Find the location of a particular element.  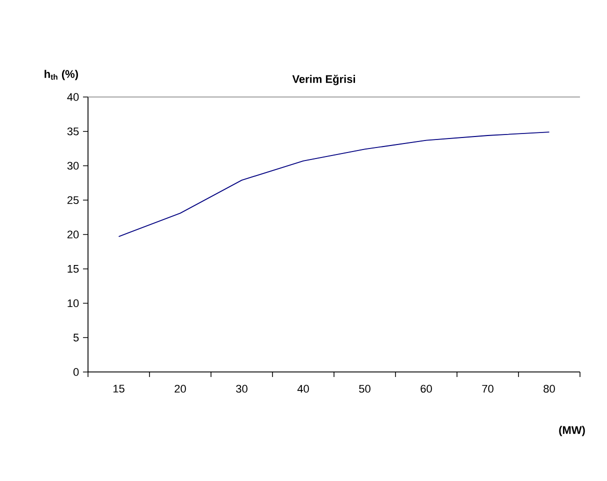

y-tick-label: 30 is located at coordinates (73, 166).